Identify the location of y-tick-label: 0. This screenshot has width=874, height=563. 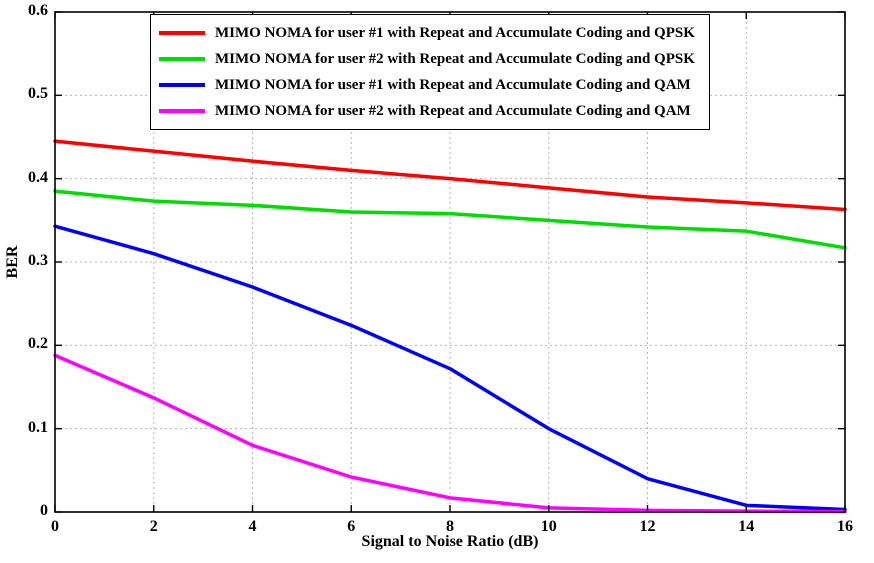
(44, 510).